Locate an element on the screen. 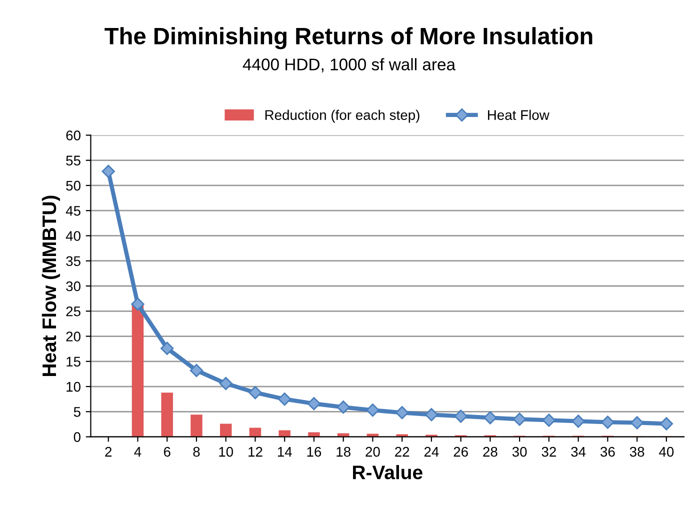  x-tick-label: 22 is located at coordinates (402, 451).